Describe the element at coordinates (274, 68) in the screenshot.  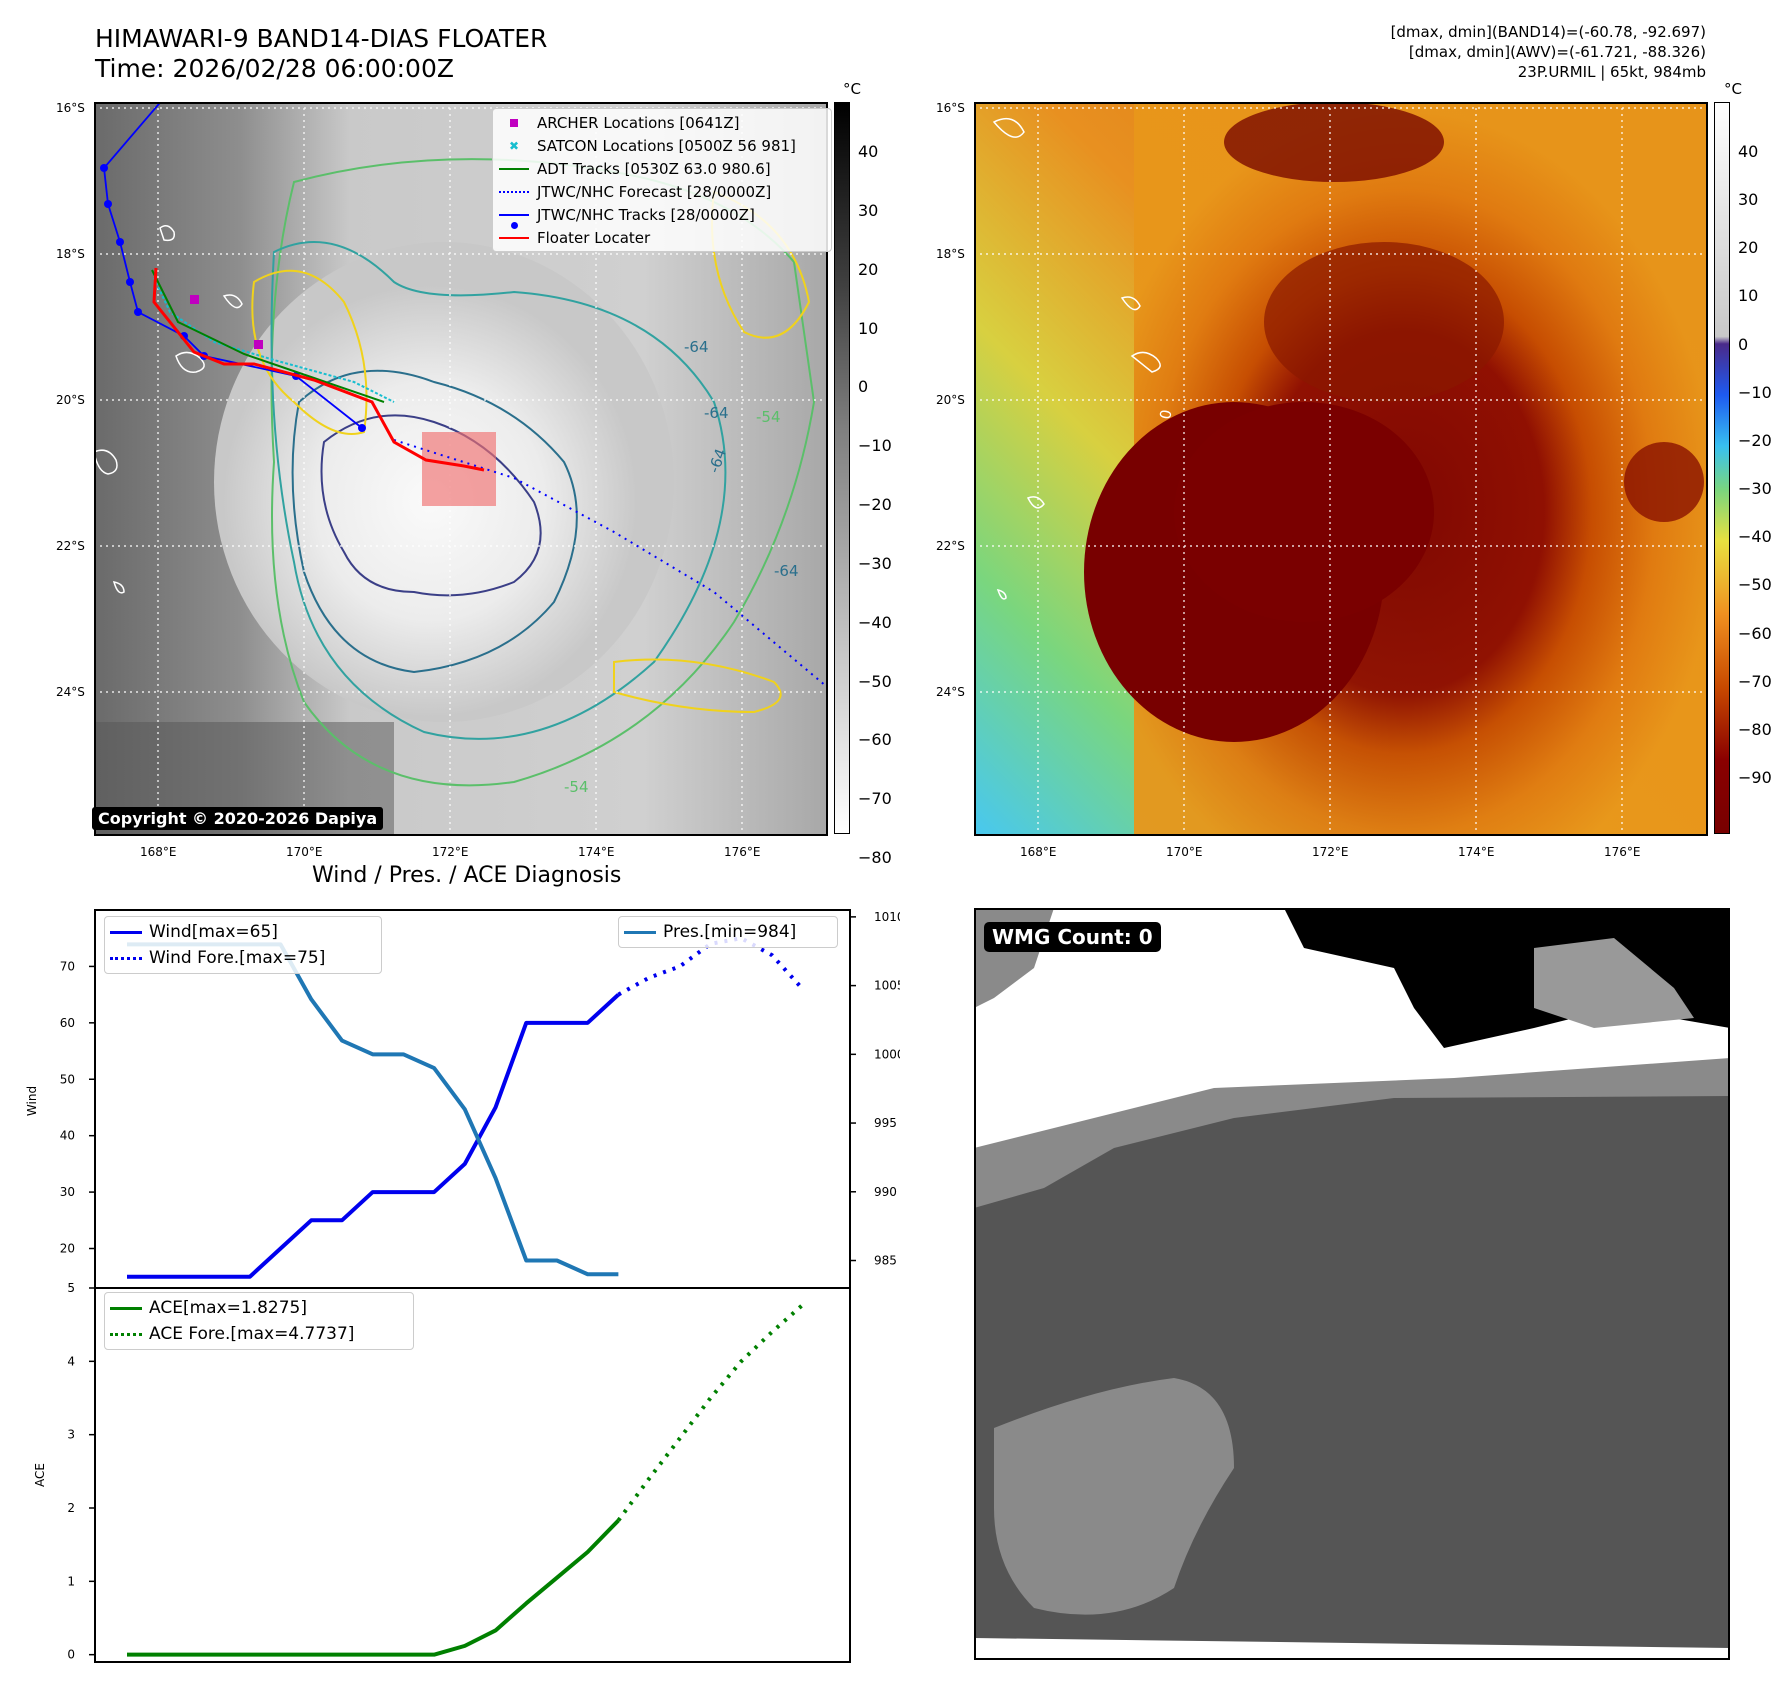
I see `observation-time: Time: 2026/02/28 06:00:00Z` at that location.